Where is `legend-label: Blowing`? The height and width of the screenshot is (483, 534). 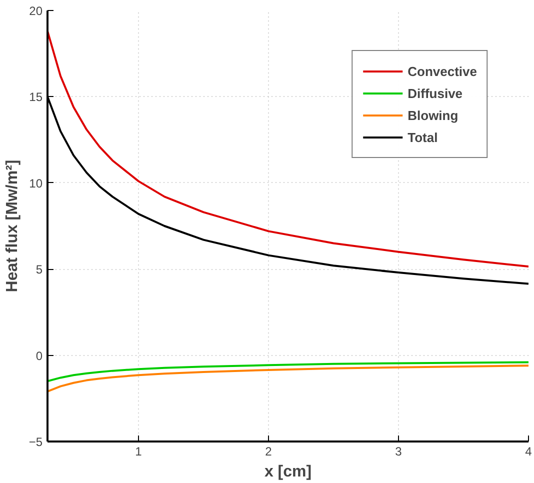 legend-label: Blowing is located at coordinates (433, 115).